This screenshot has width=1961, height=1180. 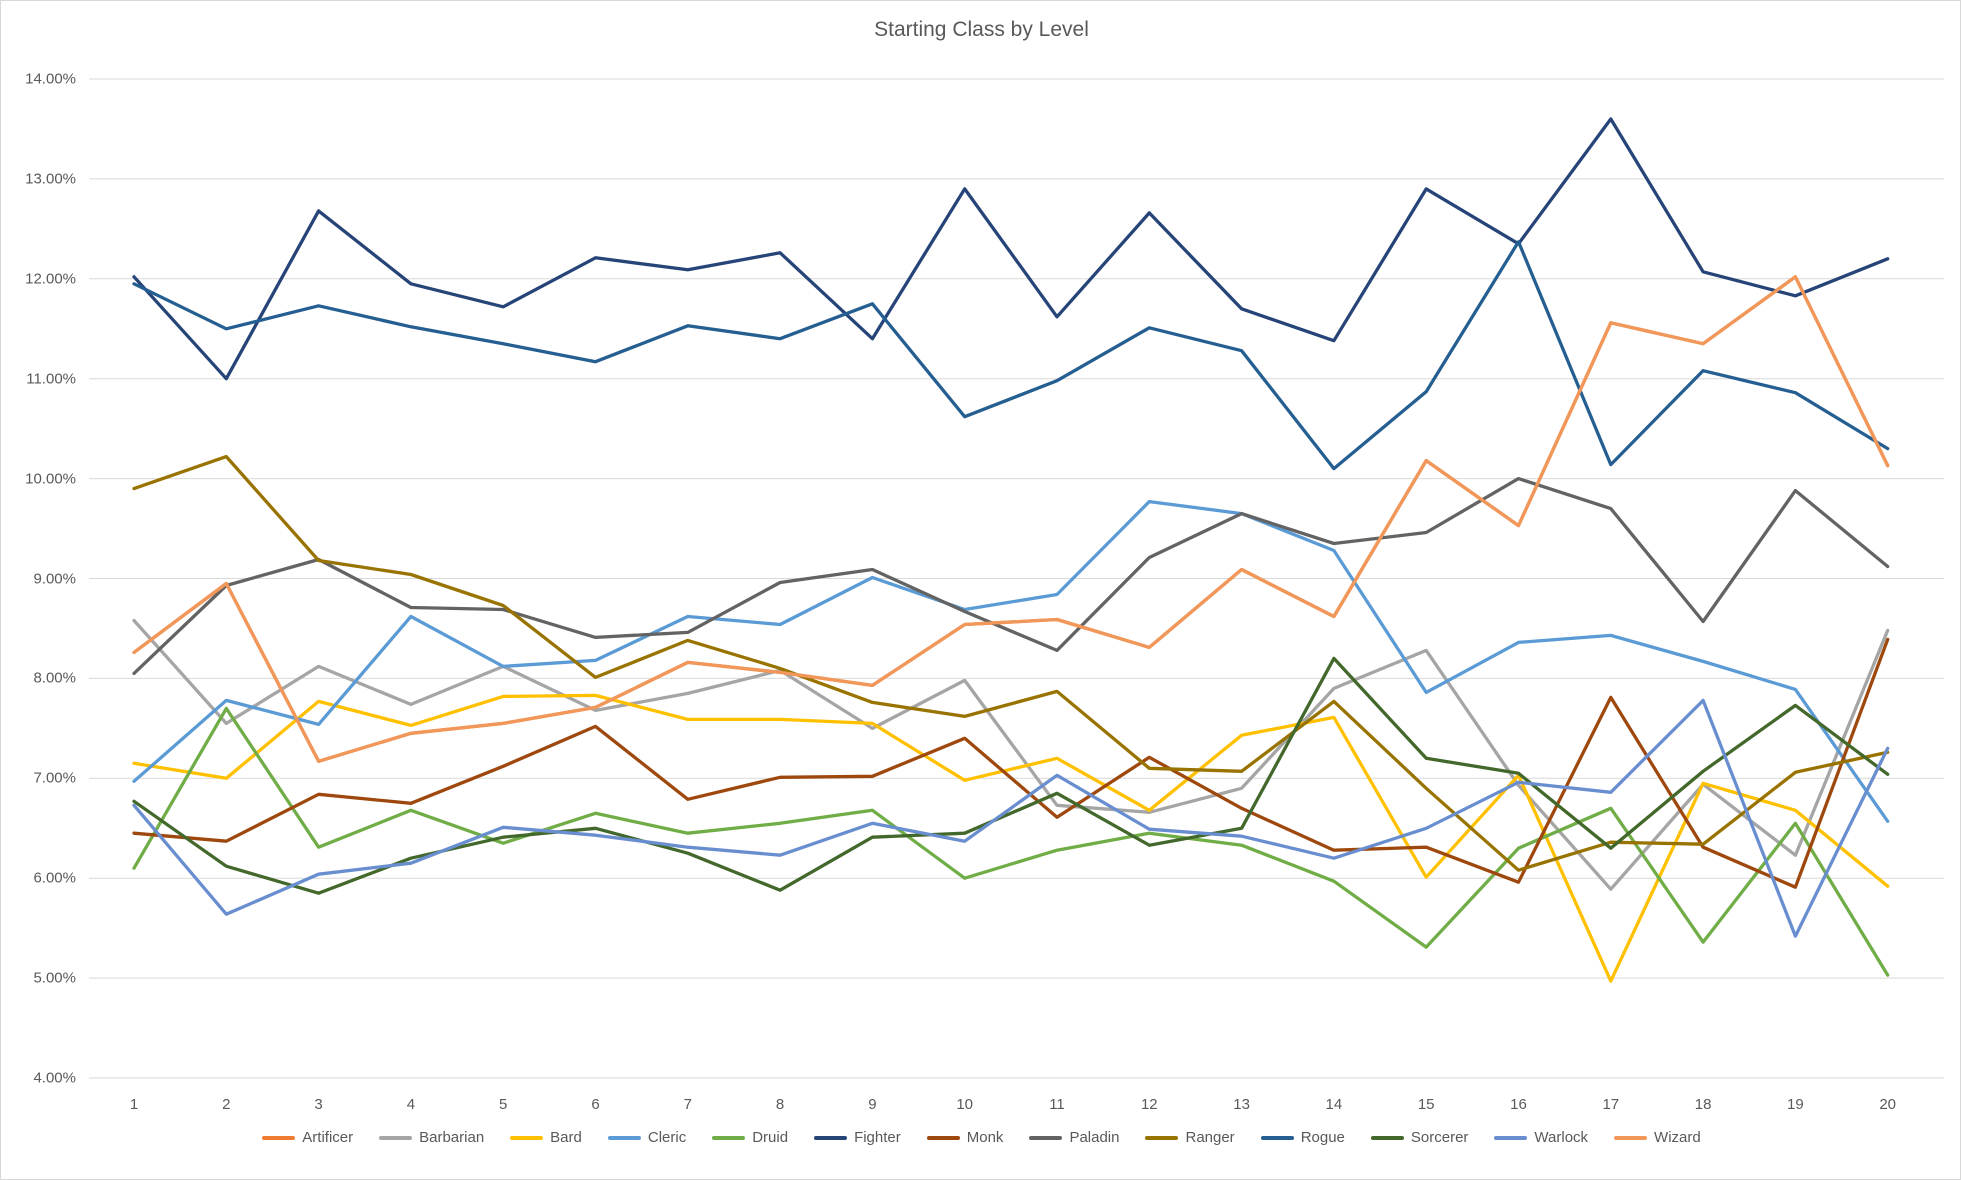 I want to click on legend-item-wizard: Wizard, so click(x=1657, y=1137).